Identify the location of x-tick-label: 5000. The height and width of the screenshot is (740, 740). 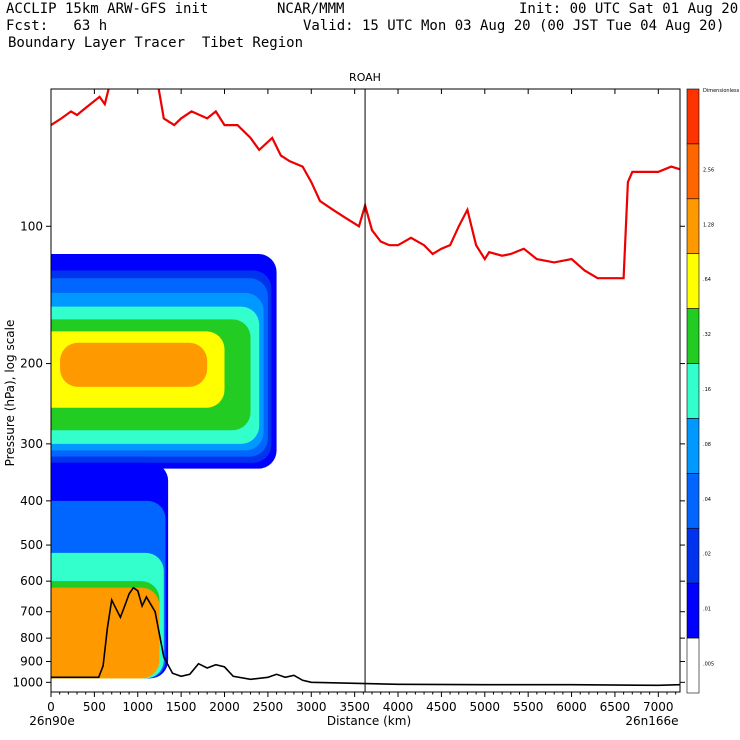
(485, 707).